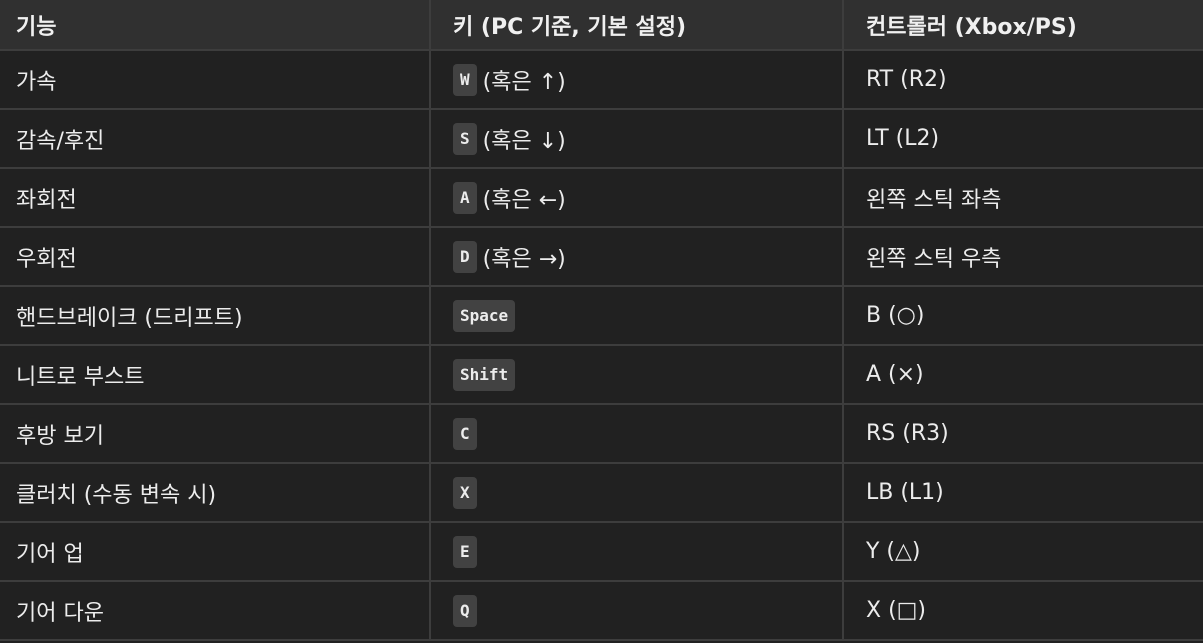  I want to click on table-row: 기어 다운 Q X (□), so click(601, 611).